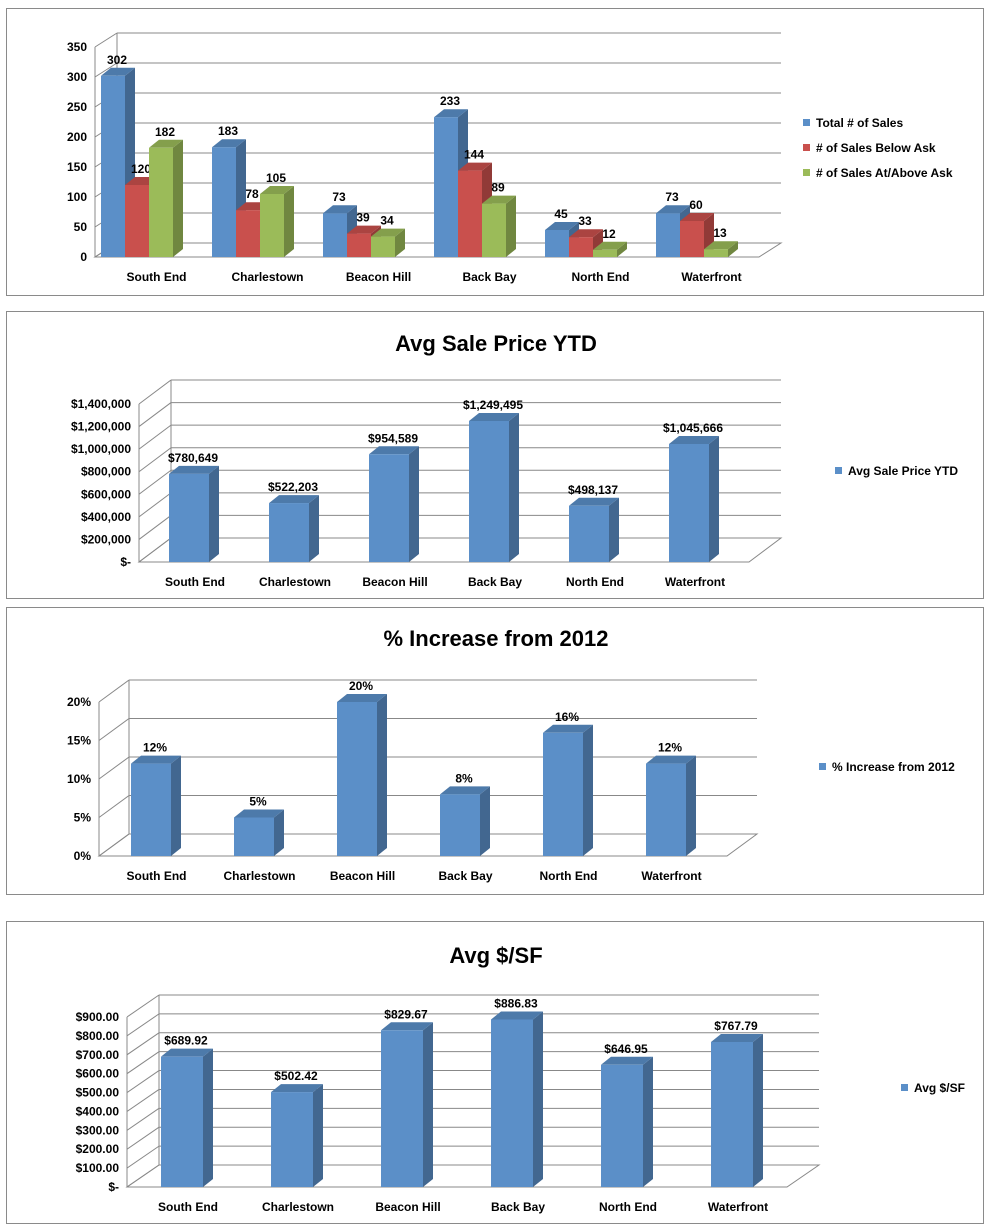 The height and width of the screenshot is (1228, 988). Describe the element at coordinates (340, 209) in the screenshot. I see `bar-total-of-sales-beacon-hill-top` at that location.